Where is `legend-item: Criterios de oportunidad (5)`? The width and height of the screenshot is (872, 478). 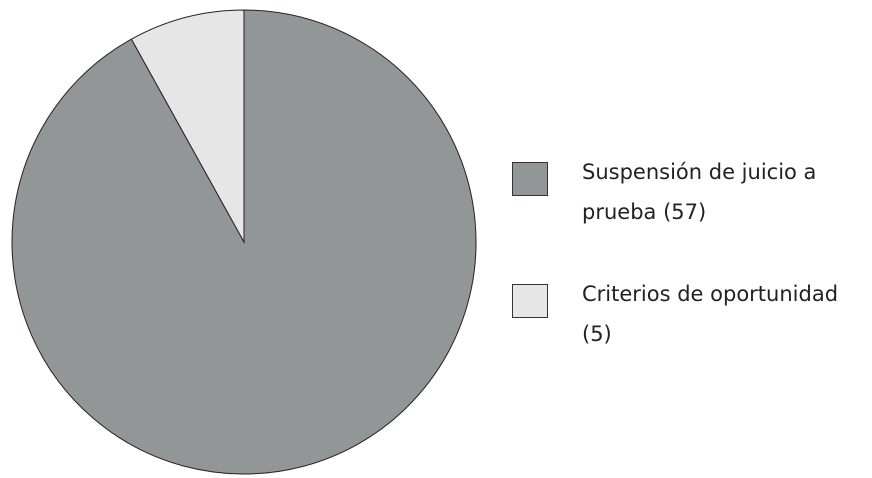 legend-item: Criterios de oportunidad (5) is located at coordinates (687, 318).